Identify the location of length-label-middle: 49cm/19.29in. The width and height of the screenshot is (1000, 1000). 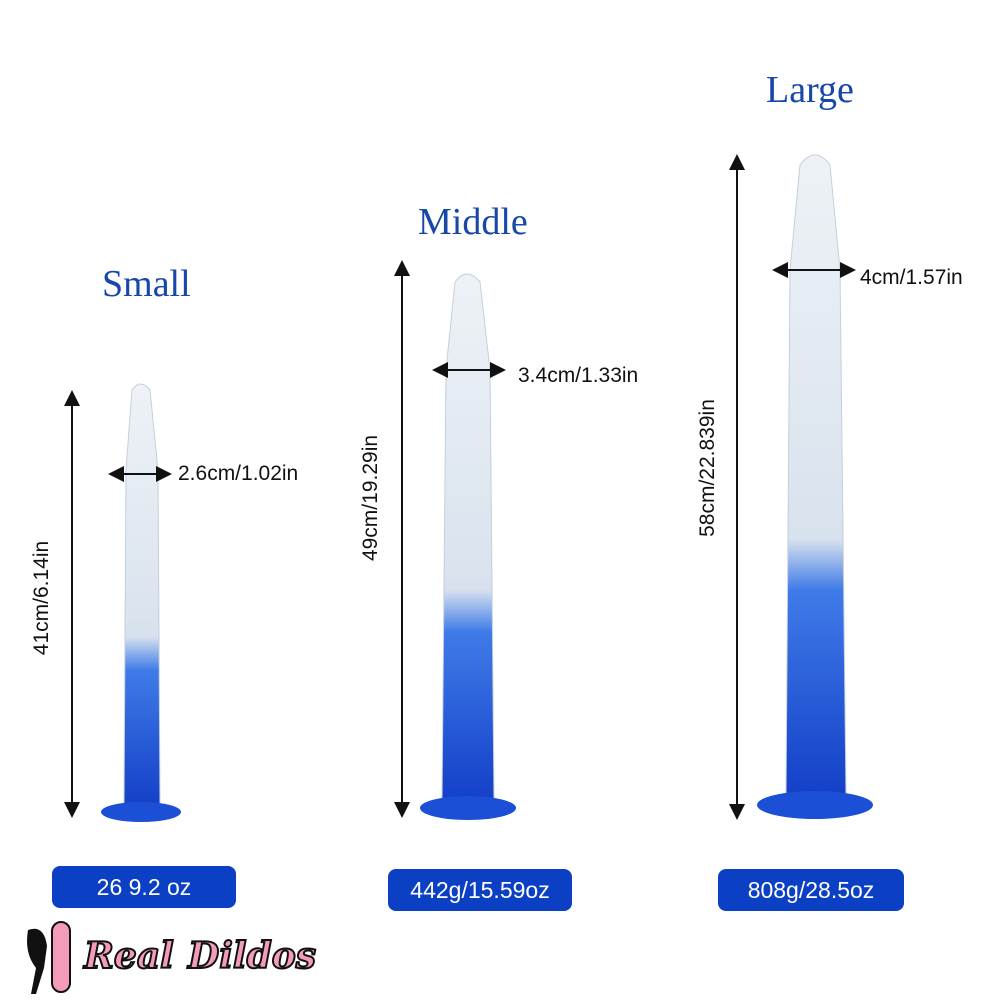
(370, 498).